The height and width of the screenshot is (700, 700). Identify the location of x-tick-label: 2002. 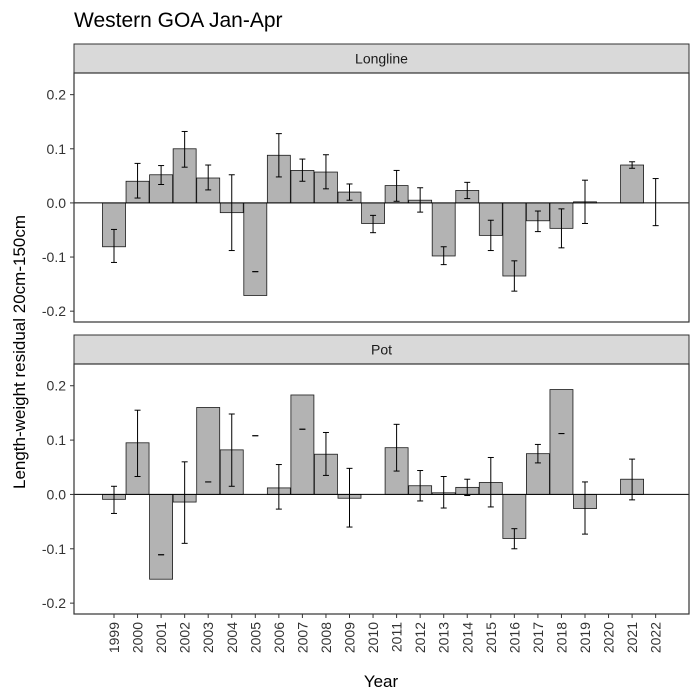
(185, 637).